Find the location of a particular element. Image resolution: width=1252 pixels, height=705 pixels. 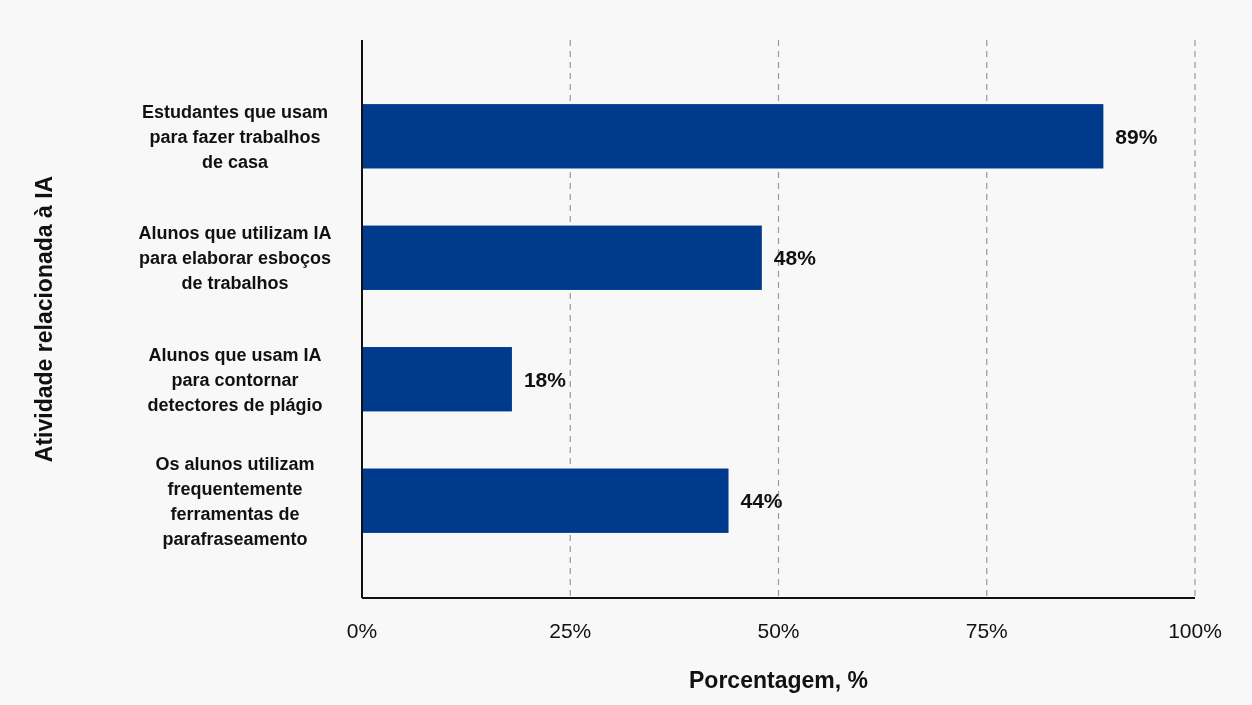

x-tick-label: 0% is located at coordinates (362, 630).